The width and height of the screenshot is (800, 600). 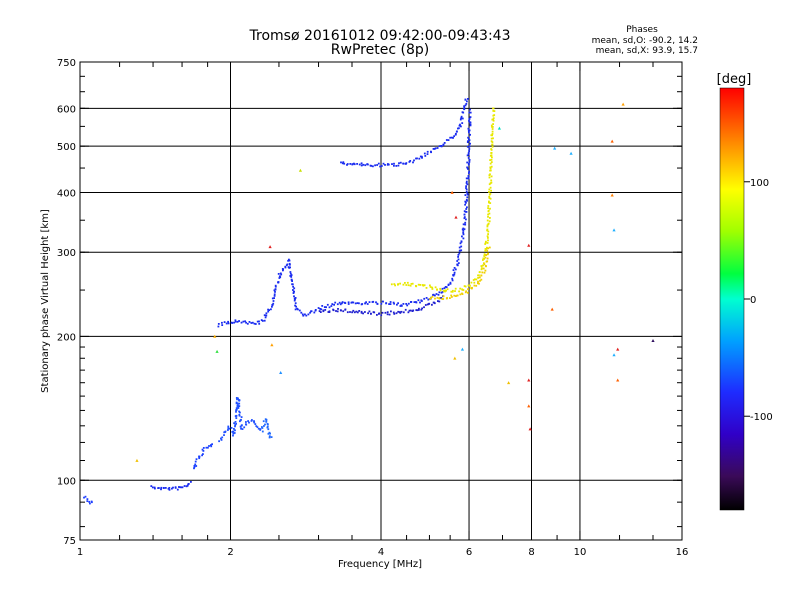 I want to click on trace-low-E-trace, so click(x=88, y=500).